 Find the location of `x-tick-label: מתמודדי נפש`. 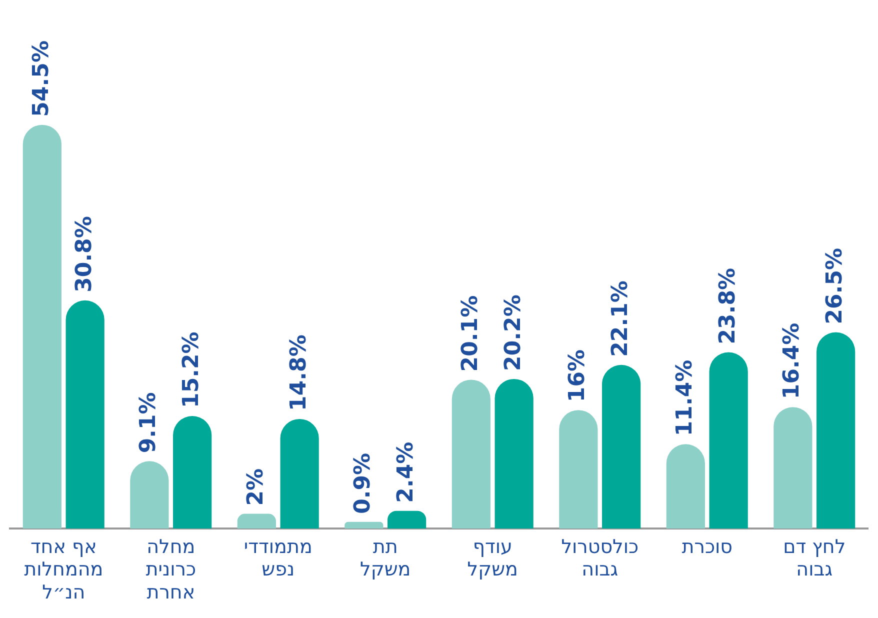

x-tick-label: מתמודדי נפש is located at coordinates (278, 558).